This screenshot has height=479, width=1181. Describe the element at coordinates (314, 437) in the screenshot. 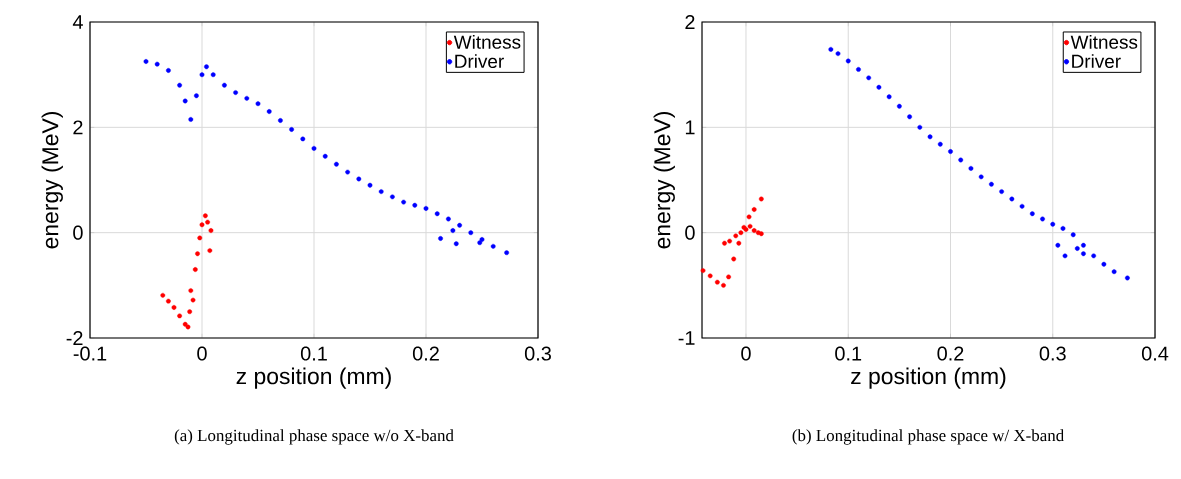

I see `text: (a) Longitudinal phase space w/o X-band` at that location.